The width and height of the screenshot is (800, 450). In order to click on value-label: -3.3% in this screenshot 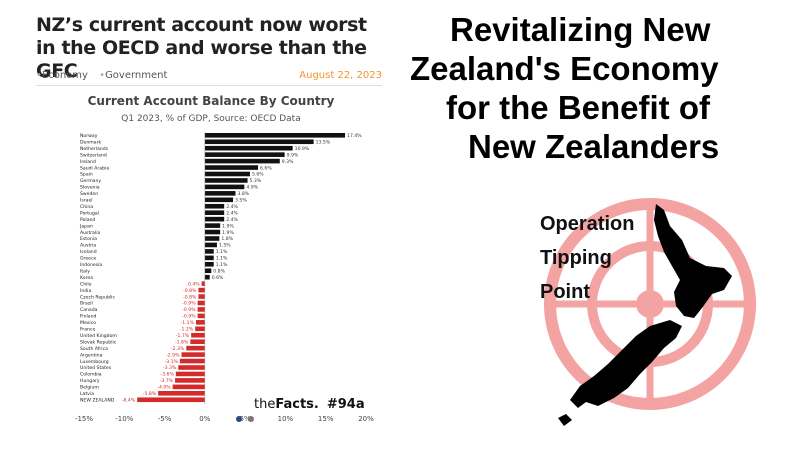, I will do `click(170, 368)`.